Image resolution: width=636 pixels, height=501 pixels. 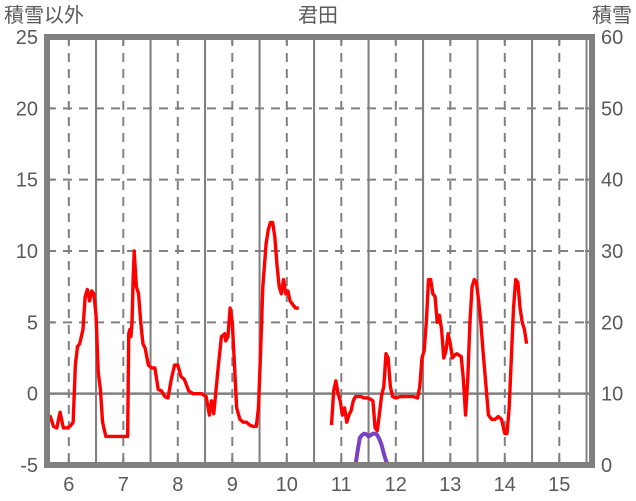 What do you see at coordinates (123, 485) in the screenshot?
I see `x-tick-label: 7` at bounding box center [123, 485].